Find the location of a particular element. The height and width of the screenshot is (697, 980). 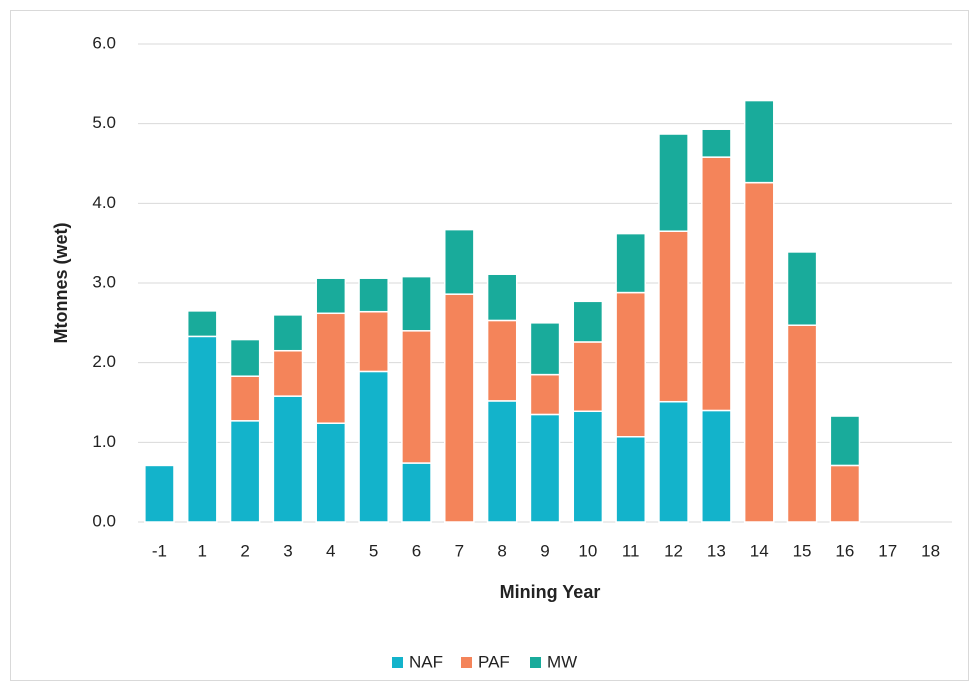

x-tick-label: 18 is located at coordinates (930, 550).